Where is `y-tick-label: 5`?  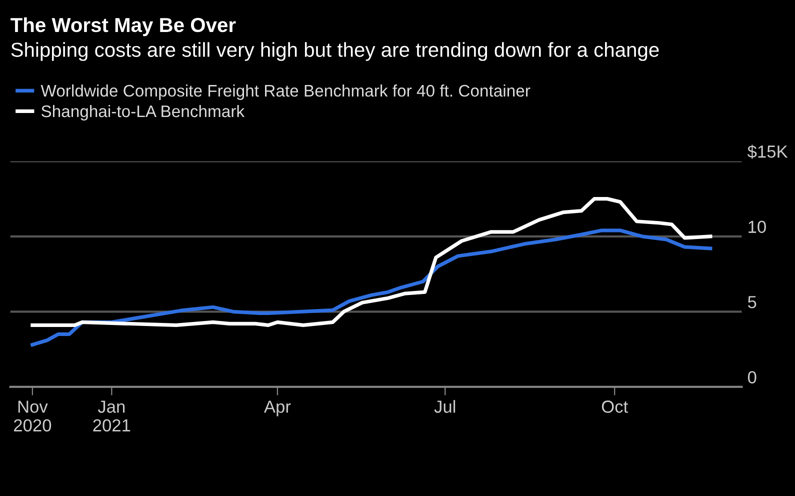 y-tick-label: 5 is located at coordinates (752, 302).